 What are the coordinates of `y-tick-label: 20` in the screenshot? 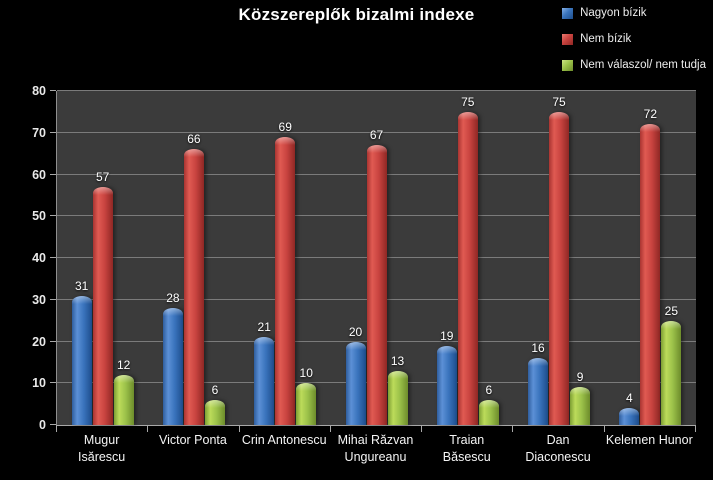 It's located at (39, 341).